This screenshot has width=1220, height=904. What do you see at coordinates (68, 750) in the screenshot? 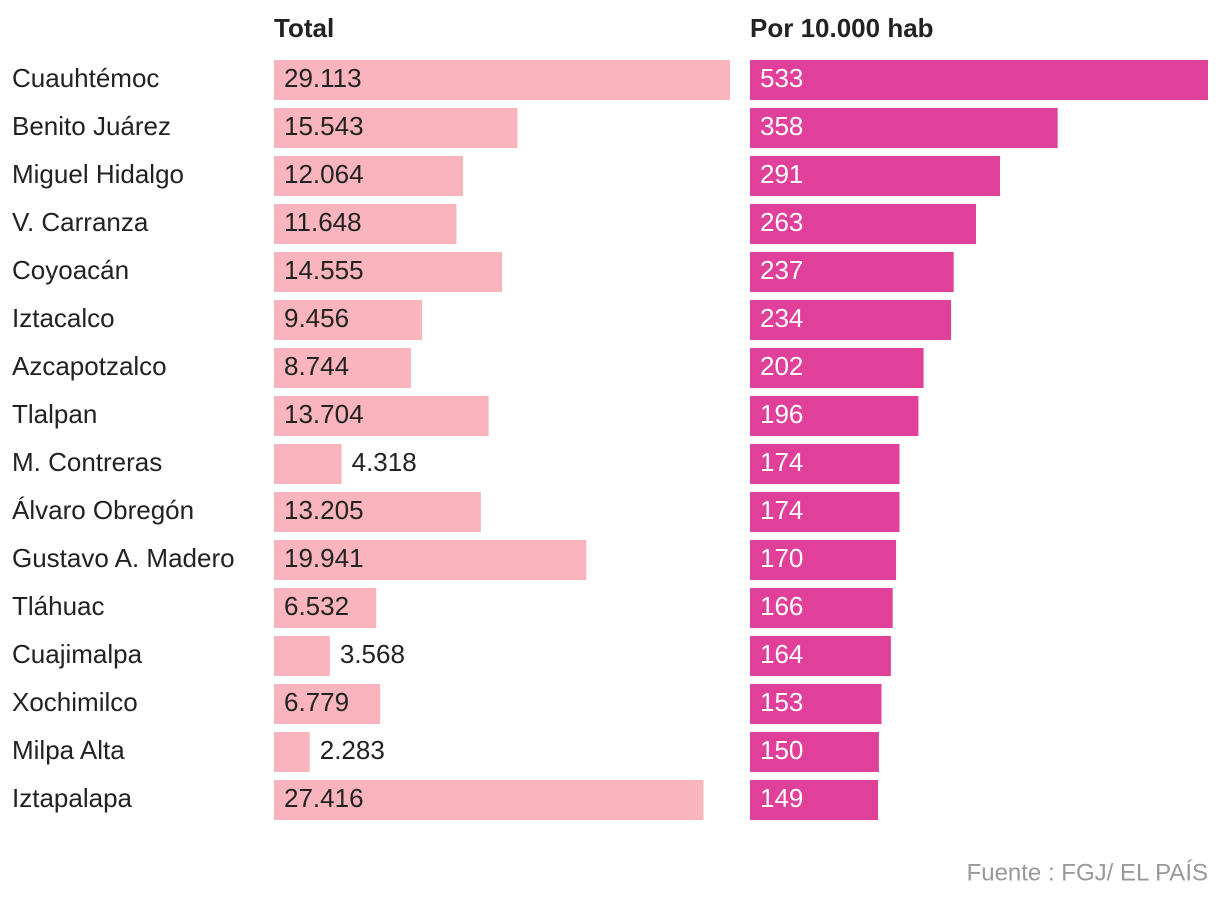
I see `category-label: Milpa Alta` at bounding box center [68, 750].